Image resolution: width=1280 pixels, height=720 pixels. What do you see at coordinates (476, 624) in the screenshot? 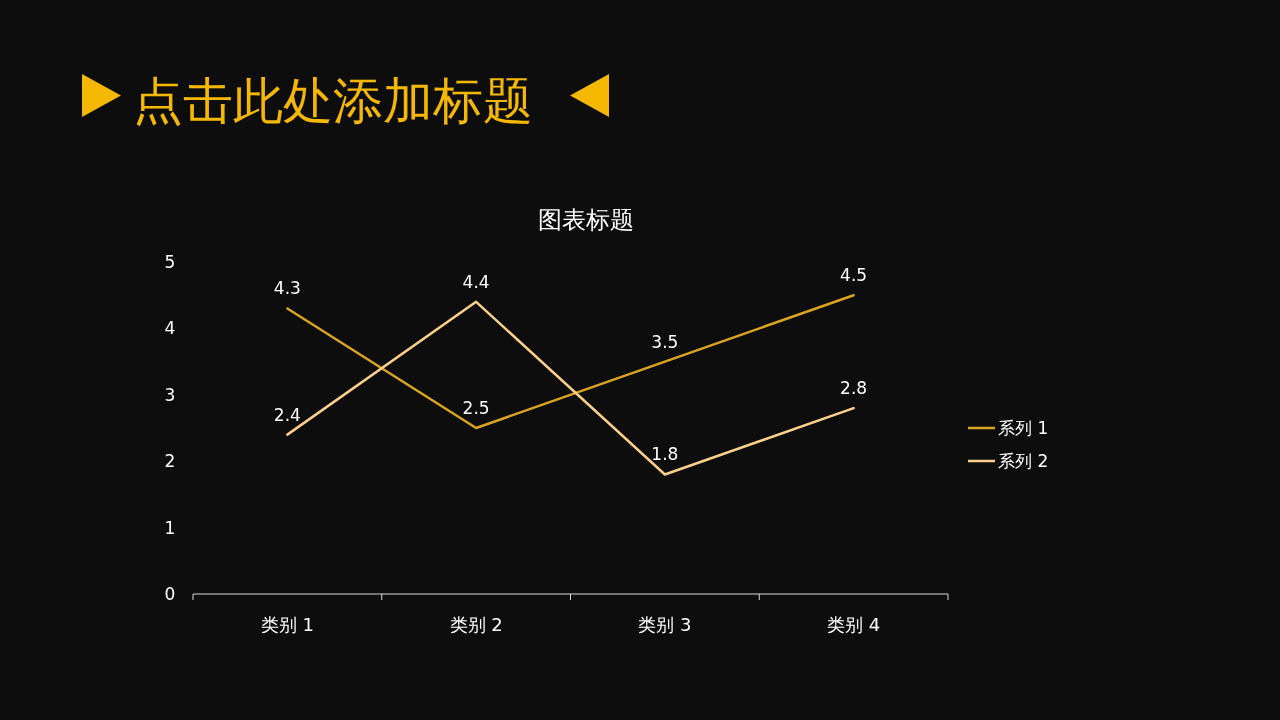
I see `x-tick-label: 类别 2` at bounding box center [476, 624].